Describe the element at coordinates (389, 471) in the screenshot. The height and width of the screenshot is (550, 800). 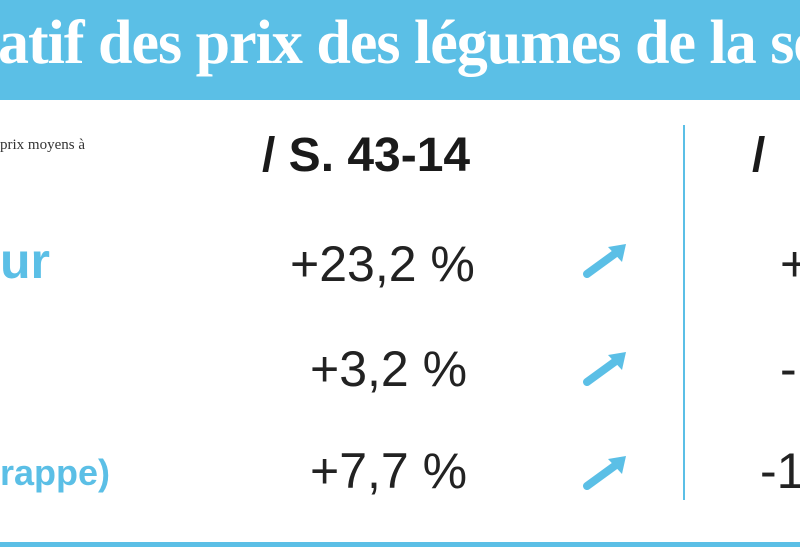
I see `row-change: +7,7 %` at that location.